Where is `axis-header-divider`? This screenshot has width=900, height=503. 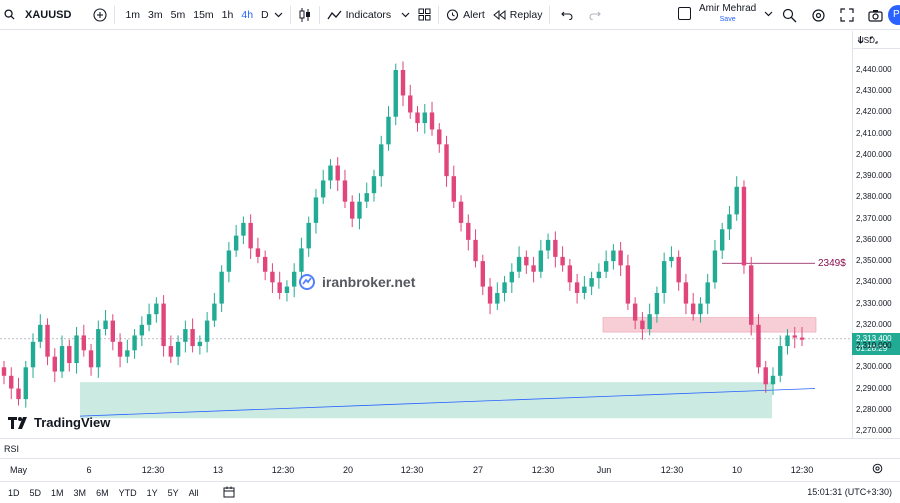
axis-header-divider is located at coordinates (876, 40).